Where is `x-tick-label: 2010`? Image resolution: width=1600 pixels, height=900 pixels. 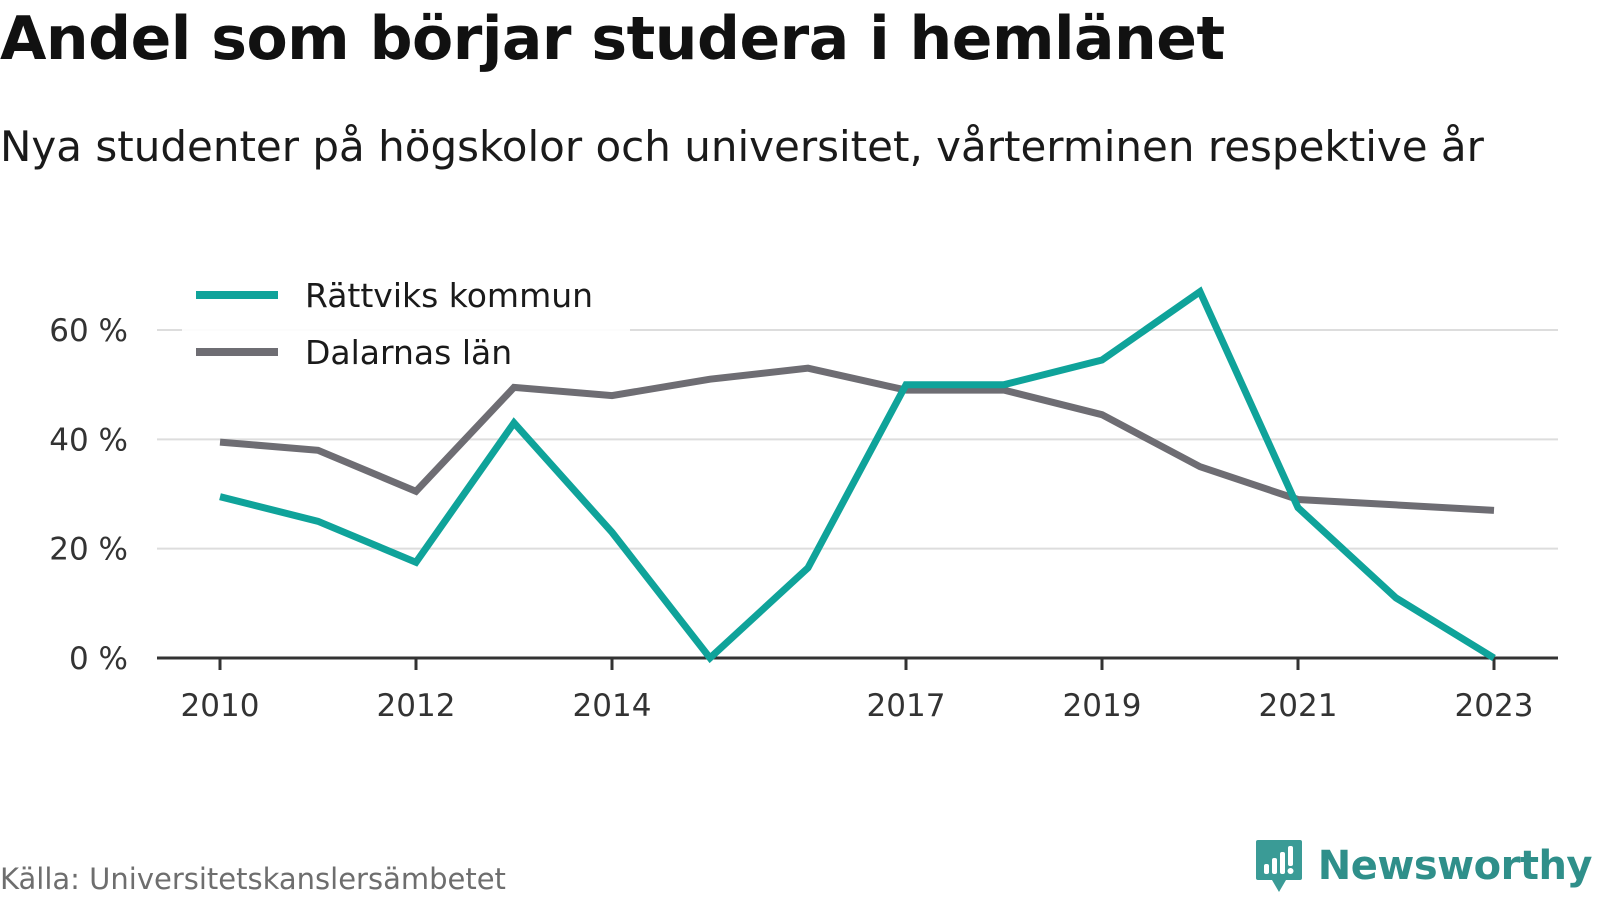
x-tick-label: 2010 is located at coordinates (220, 706).